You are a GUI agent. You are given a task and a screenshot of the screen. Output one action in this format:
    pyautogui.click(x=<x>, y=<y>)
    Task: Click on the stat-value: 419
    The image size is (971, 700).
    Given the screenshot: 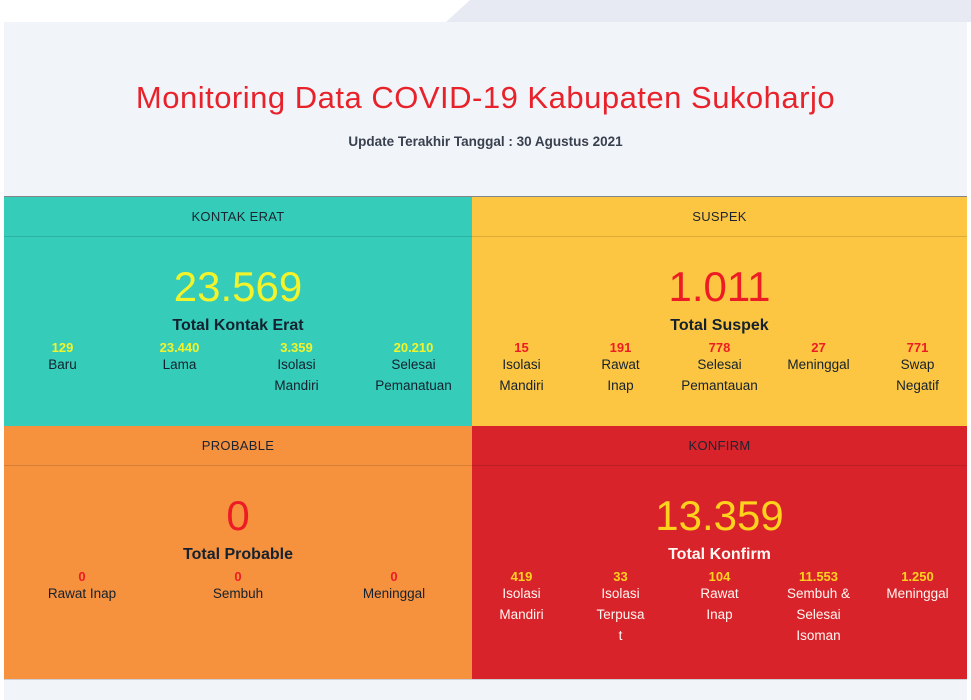 What is the action you would take?
    pyautogui.click(x=521, y=577)
    